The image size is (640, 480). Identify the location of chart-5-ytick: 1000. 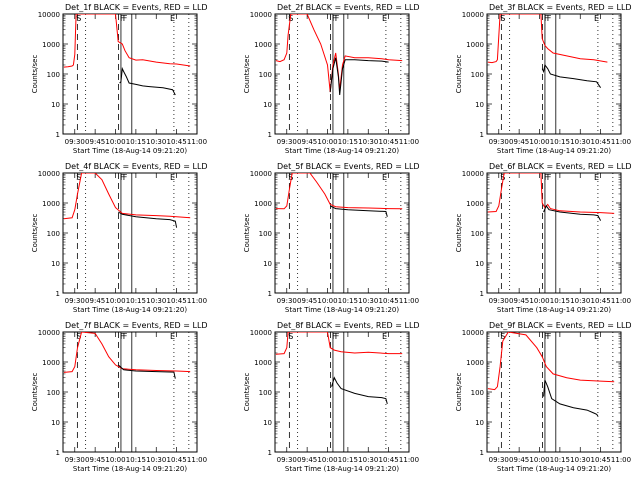
(263, 204).